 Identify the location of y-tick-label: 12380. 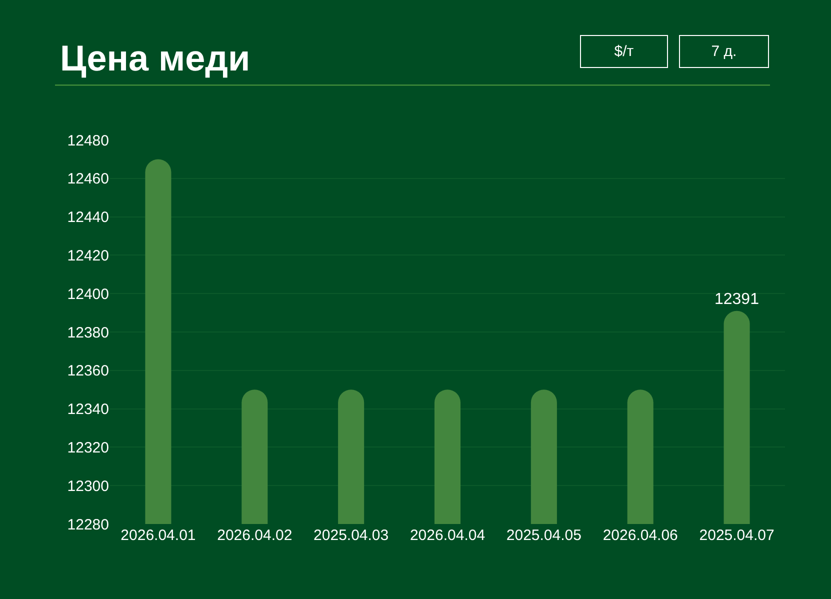
(88, 333).